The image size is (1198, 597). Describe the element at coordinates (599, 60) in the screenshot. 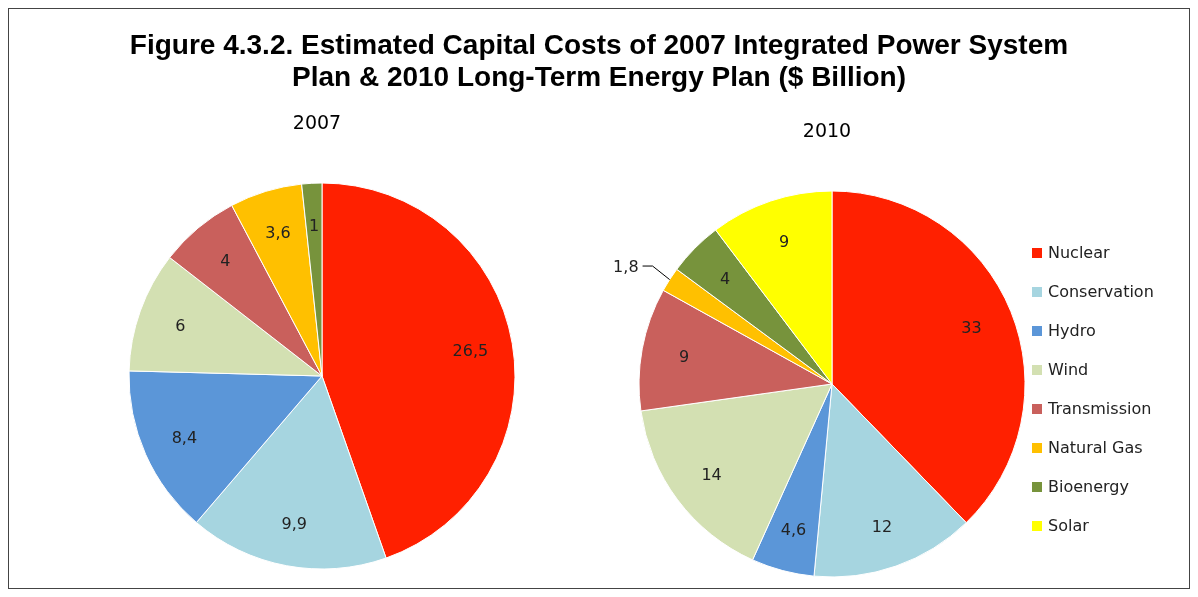

I see `text: Figure 4.3.2. Estimated Capital Costs of 2007 Integrated Power System Plan & 2010 Long-Term Energy Plan ($ Billion)` at that location.